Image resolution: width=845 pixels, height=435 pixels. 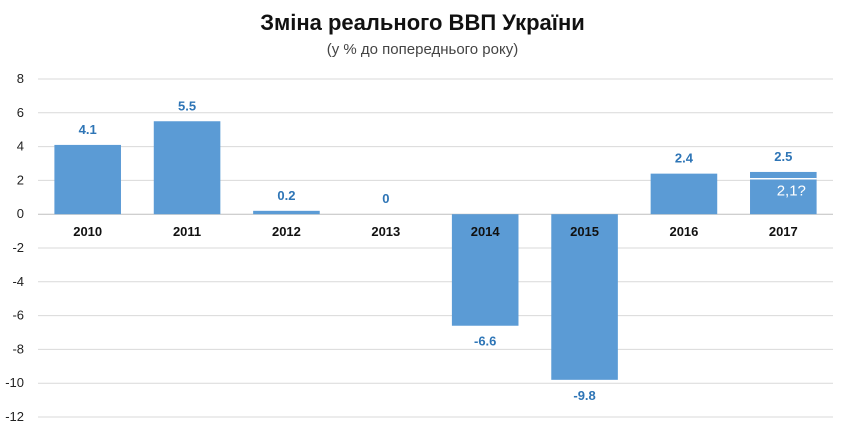 I want to click on bar-2012, so click(x=286, y=212).